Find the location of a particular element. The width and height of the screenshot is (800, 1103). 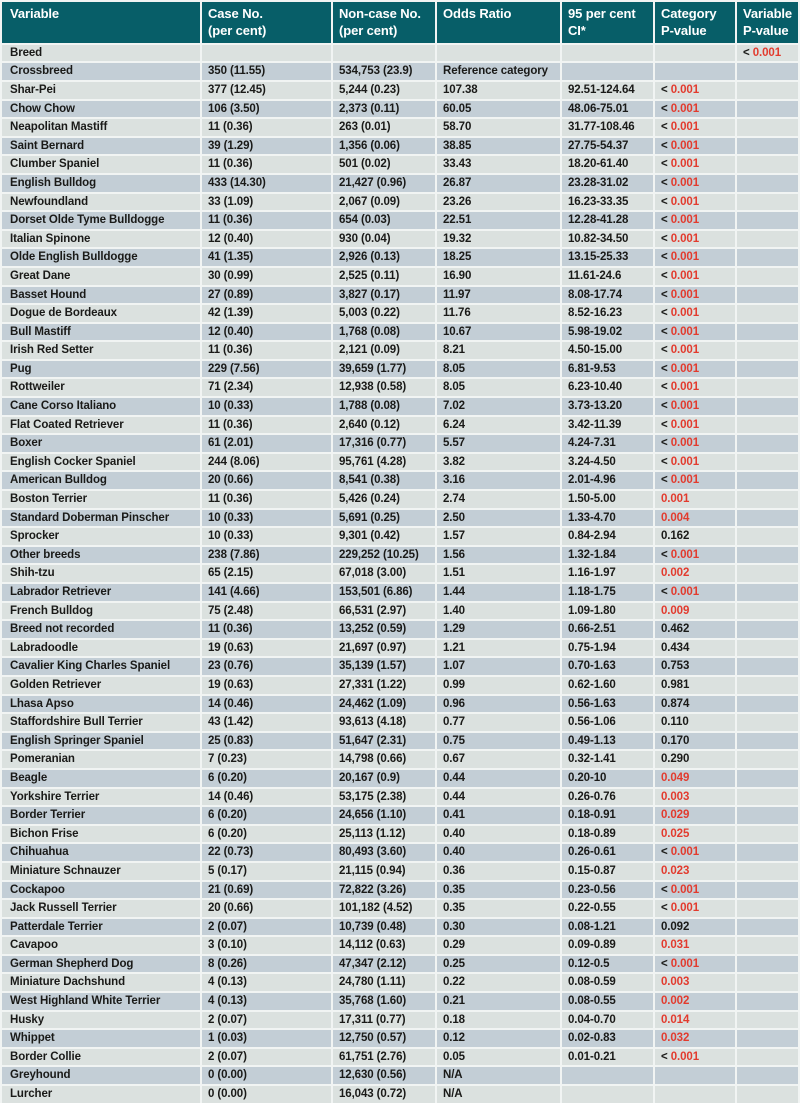

noncase-no-cell: 12,630 (0.56) is located at coordinates (384, 1076).